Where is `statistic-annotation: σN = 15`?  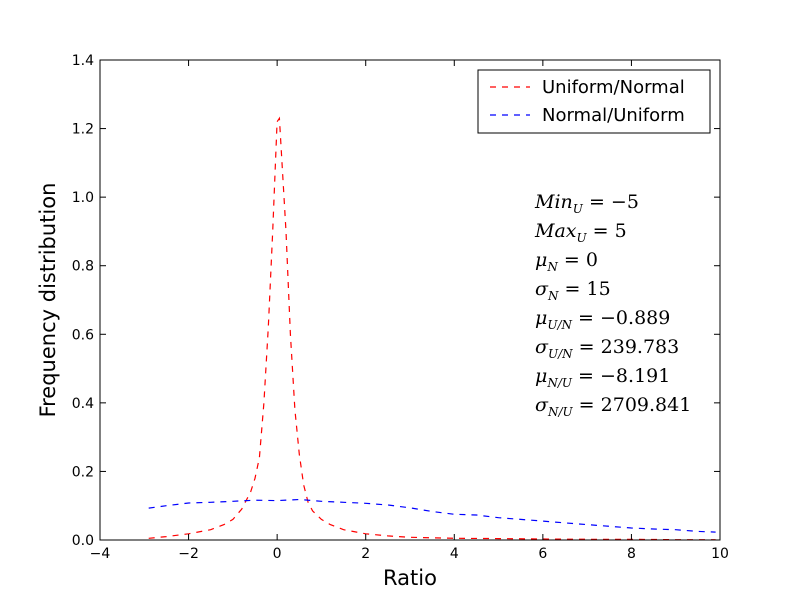 statistic-annotation: σN = 15 is located at coordinates (573, 290).